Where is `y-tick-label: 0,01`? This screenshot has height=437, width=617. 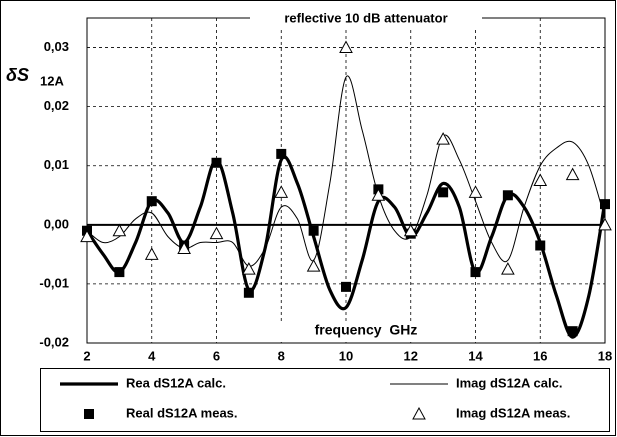
y-tick-label: 0,01 is located at coordinates (56, 164).